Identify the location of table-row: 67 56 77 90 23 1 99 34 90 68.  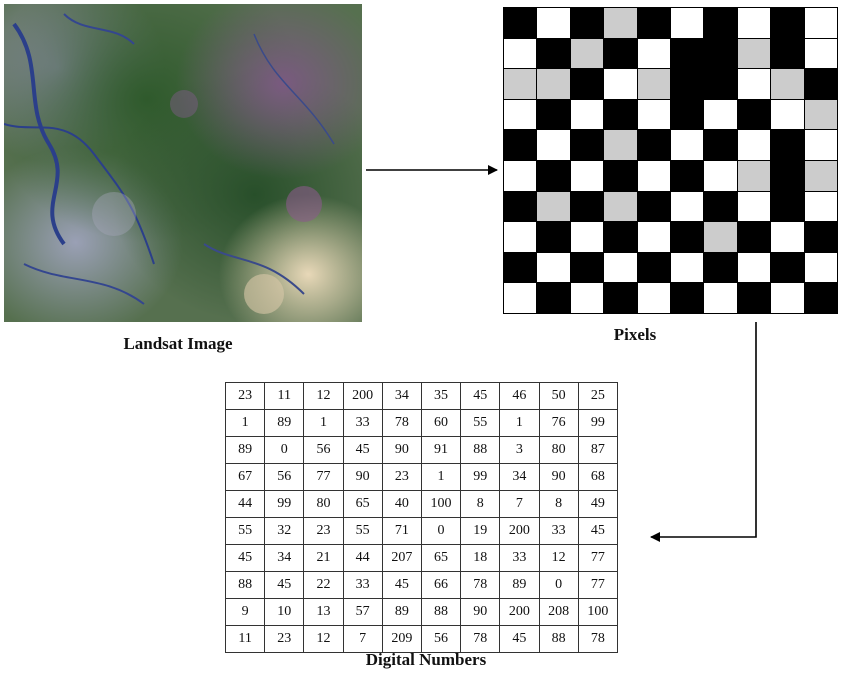
(421, 477).